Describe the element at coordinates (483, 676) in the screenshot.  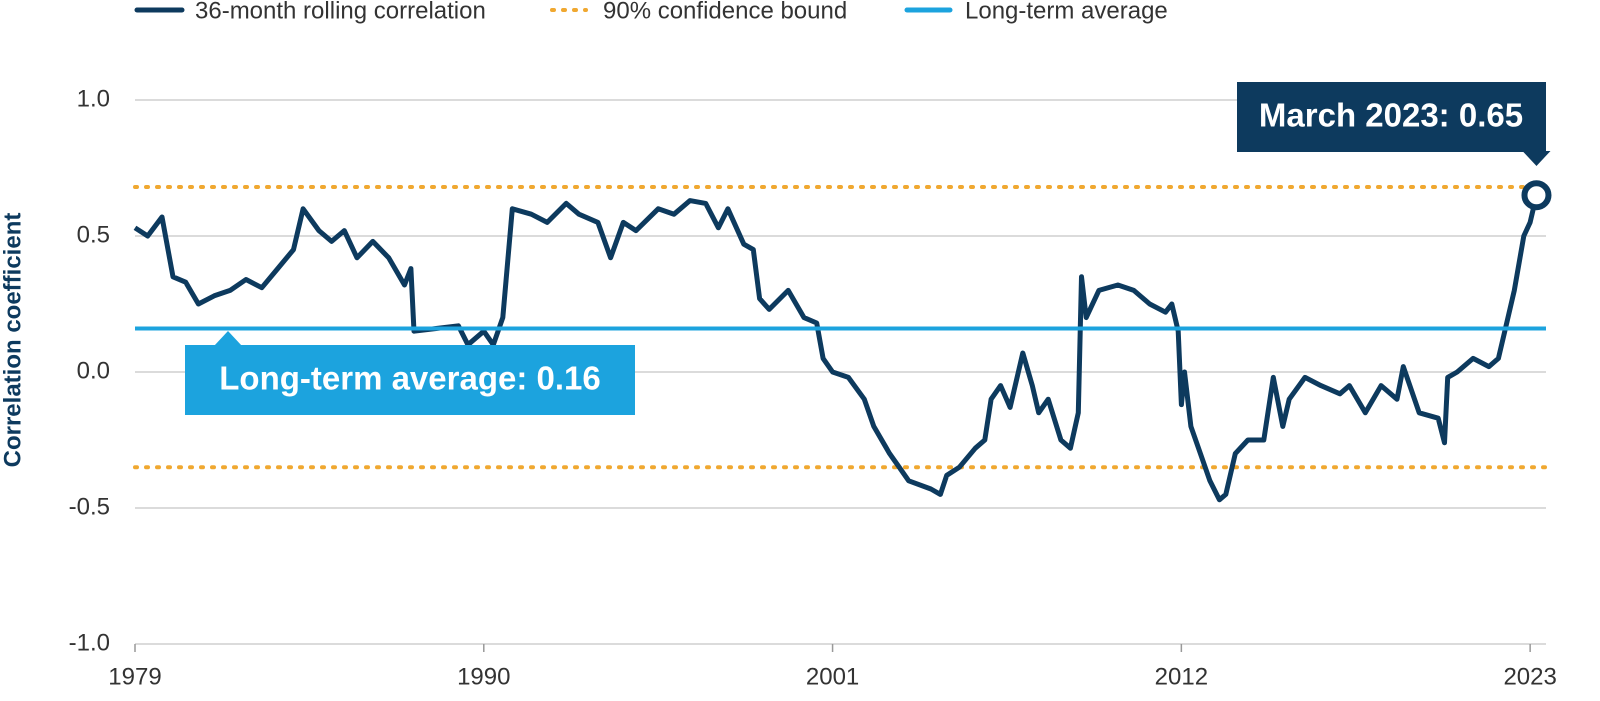
I see `x-tick-label: 1990` at that location.